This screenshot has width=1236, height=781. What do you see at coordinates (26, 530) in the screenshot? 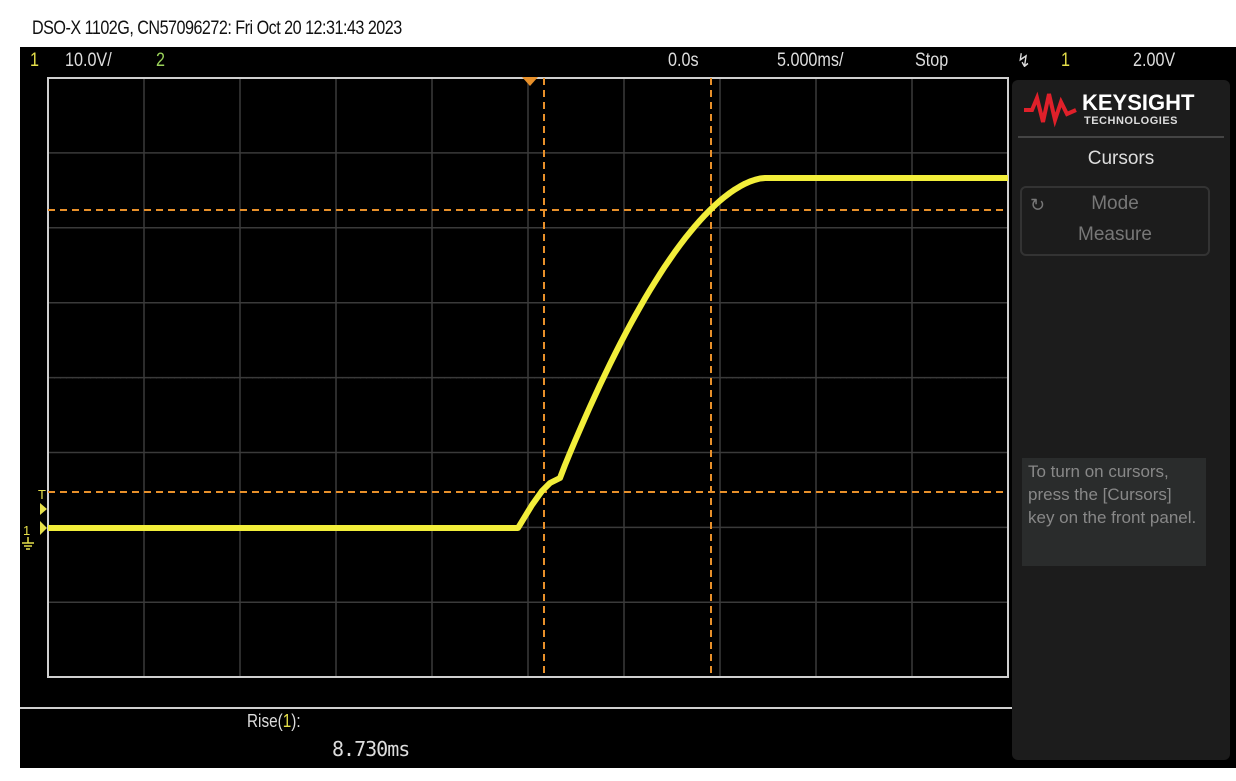
I see `channel1-ground-marker: 1` at bounding box center [26, 530].